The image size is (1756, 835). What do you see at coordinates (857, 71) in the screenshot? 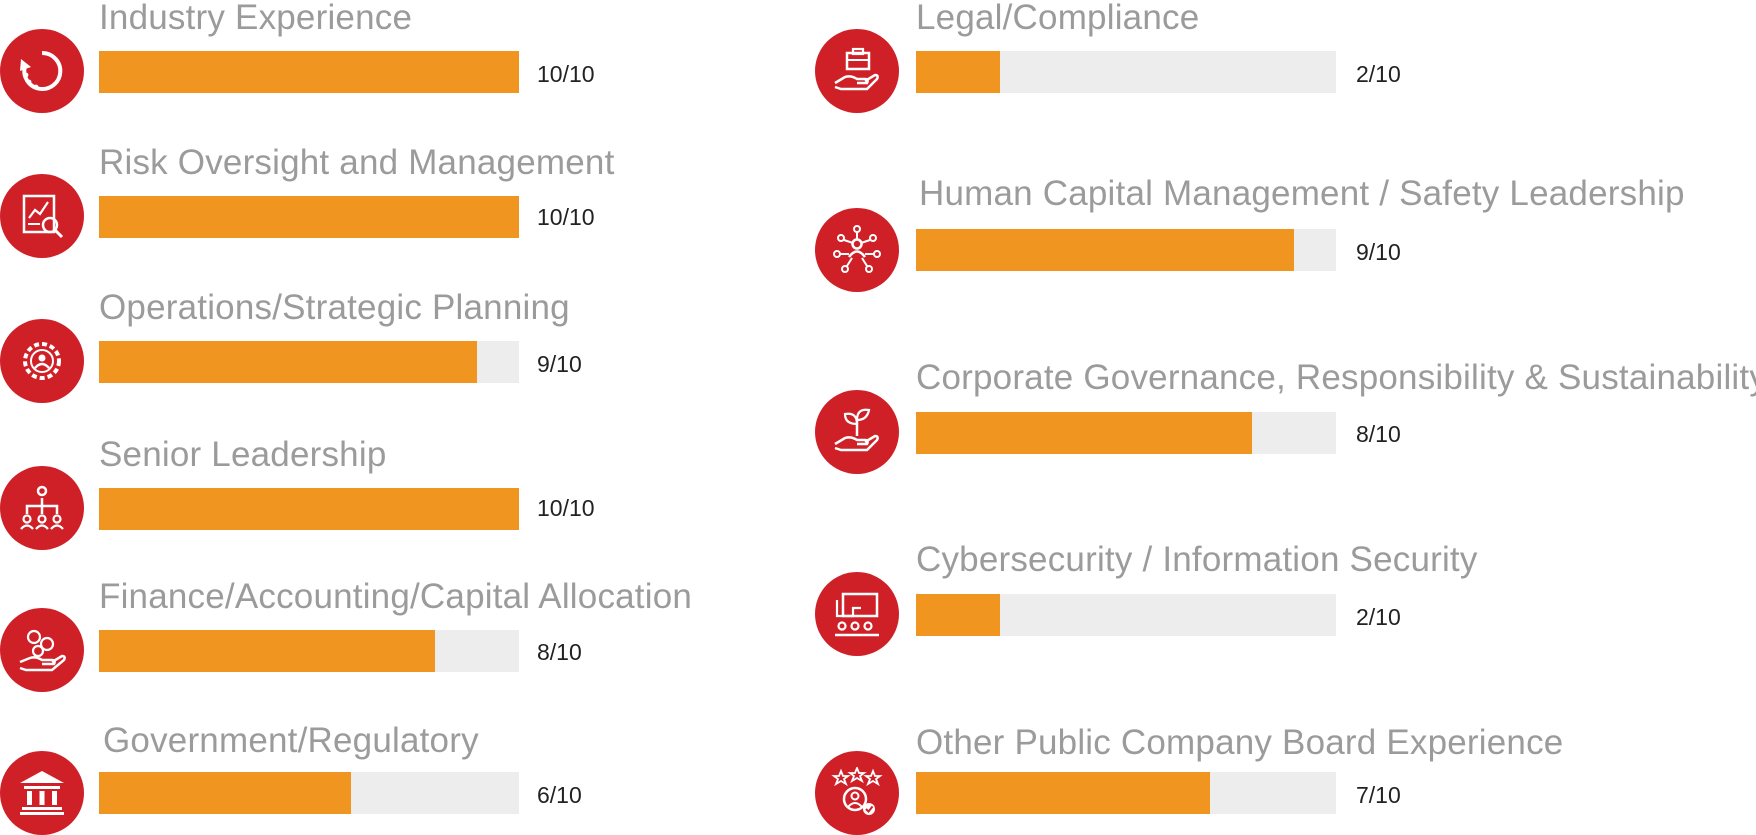
I see `hand-briefcase-icon` at bounding box center [857, 71].